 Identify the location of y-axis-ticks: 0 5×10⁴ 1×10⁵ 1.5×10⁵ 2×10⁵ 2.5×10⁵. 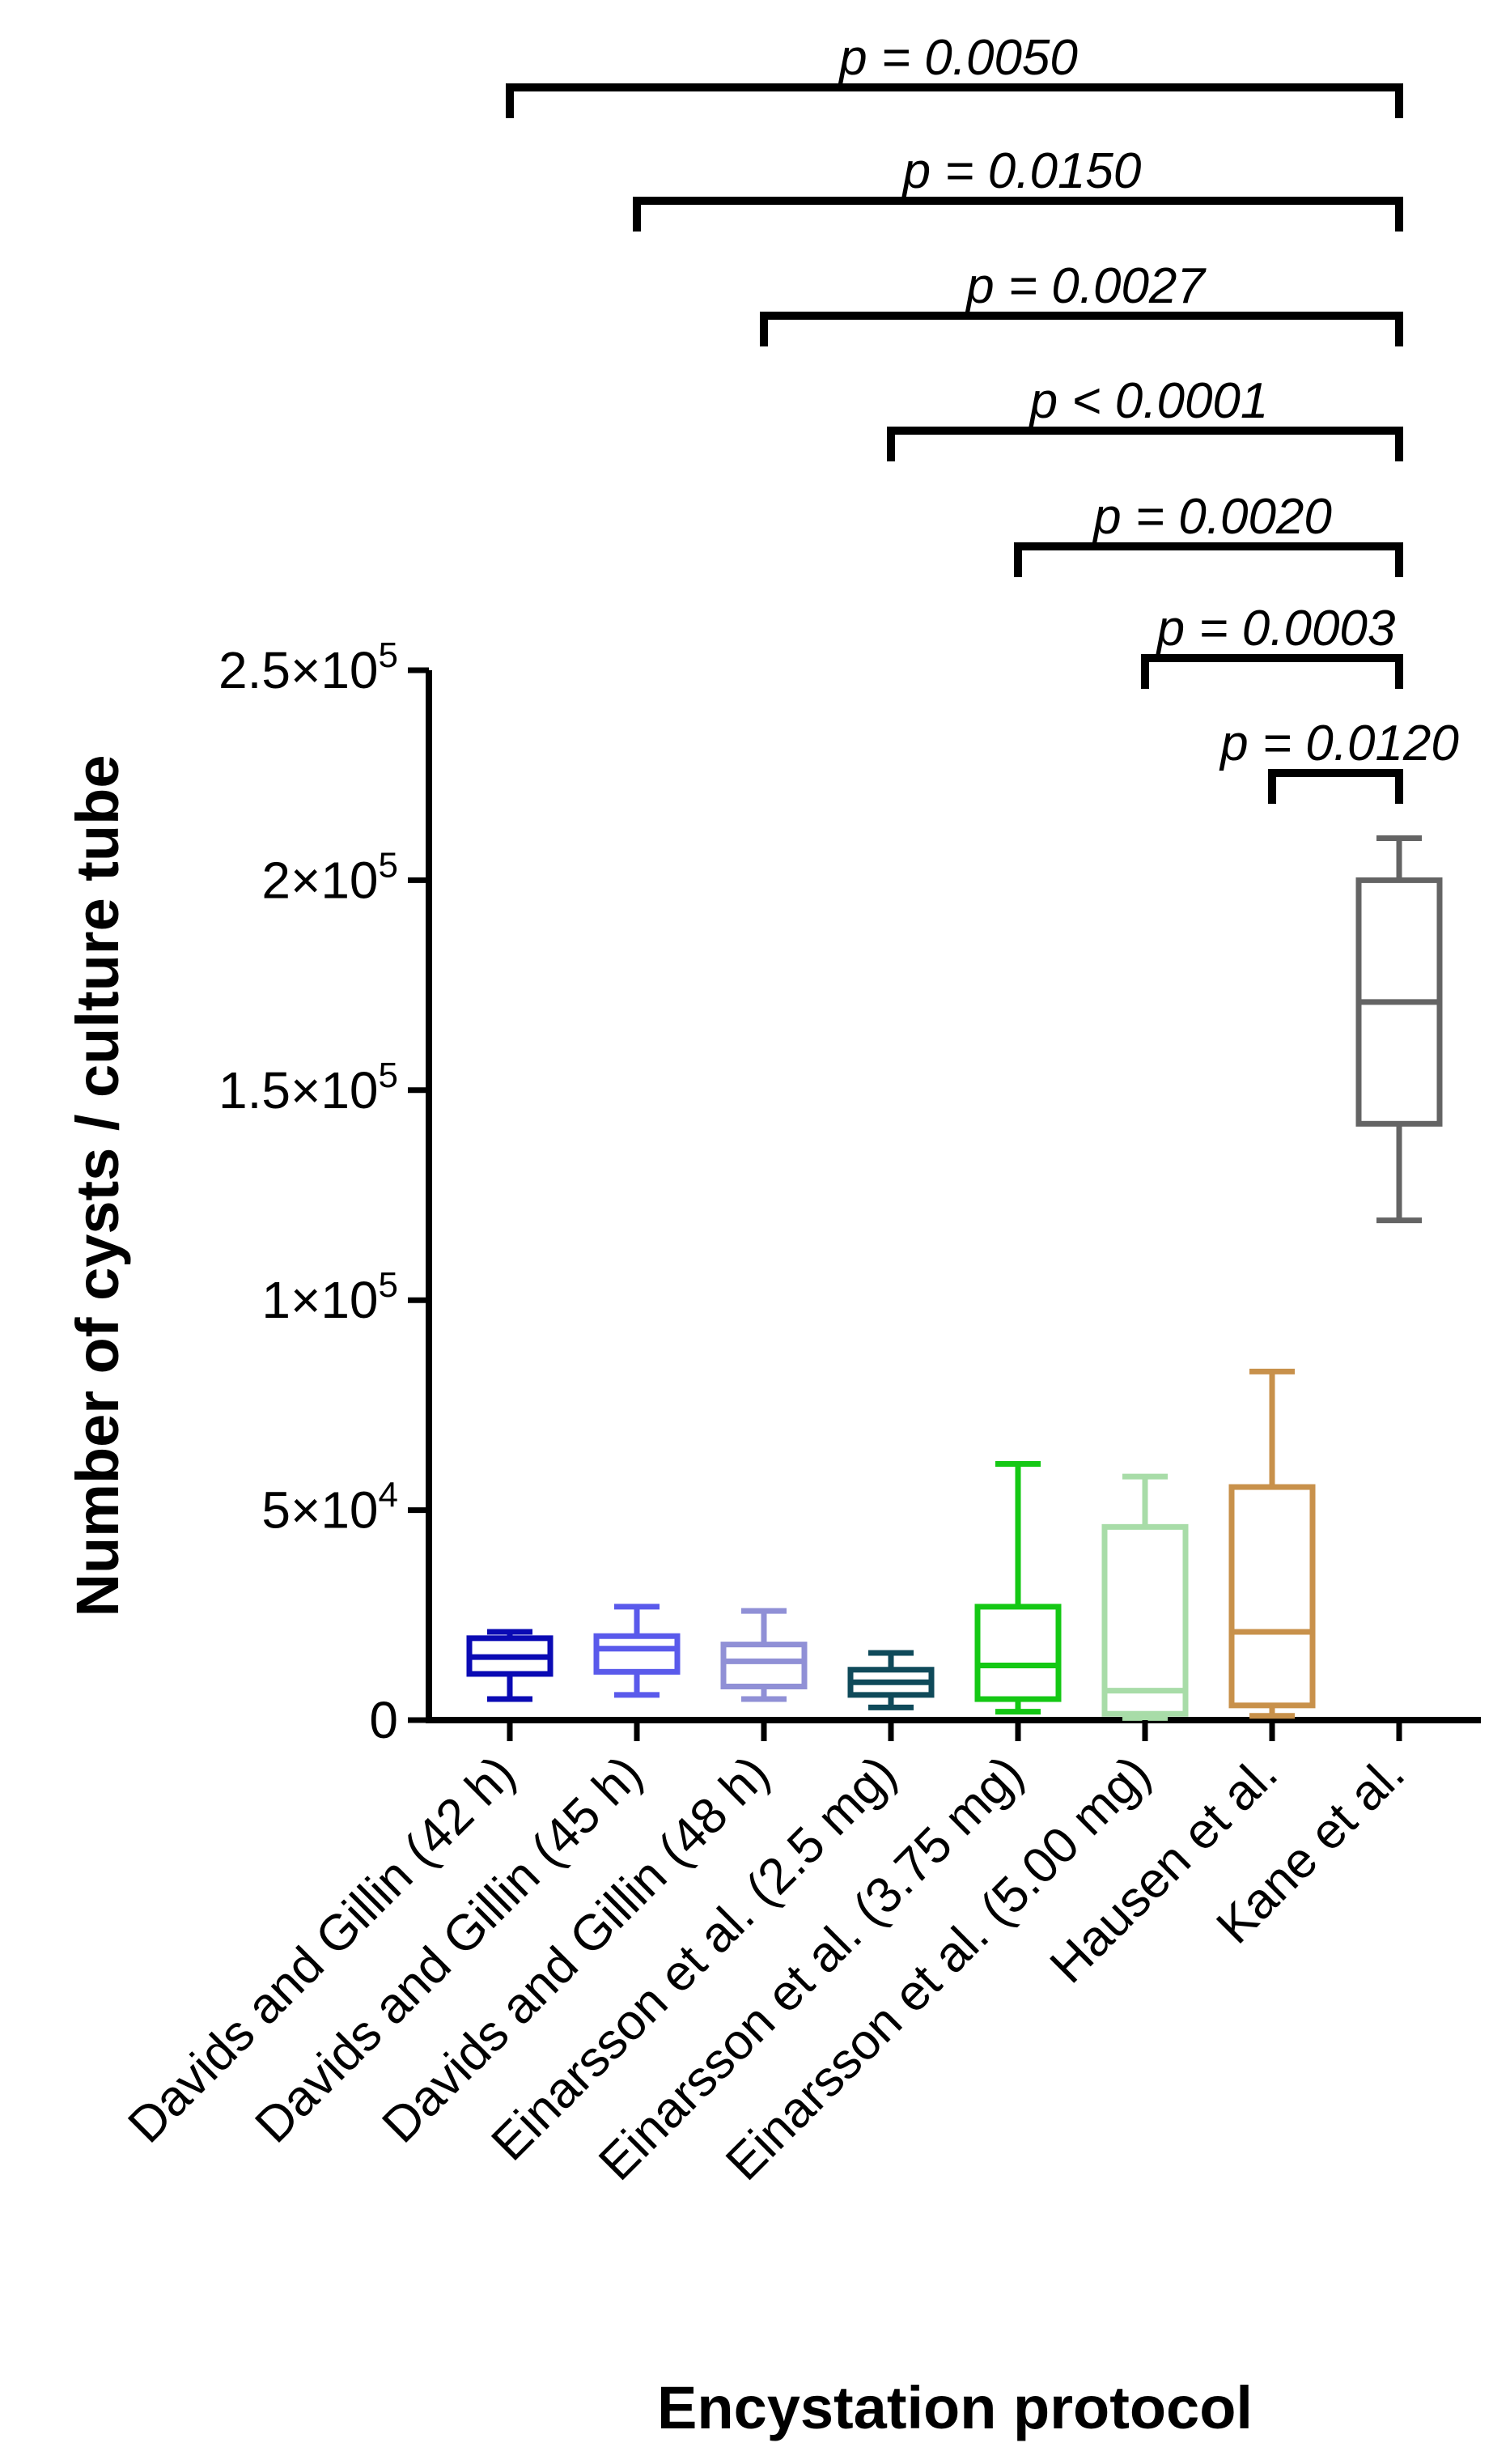
(323, 1192).